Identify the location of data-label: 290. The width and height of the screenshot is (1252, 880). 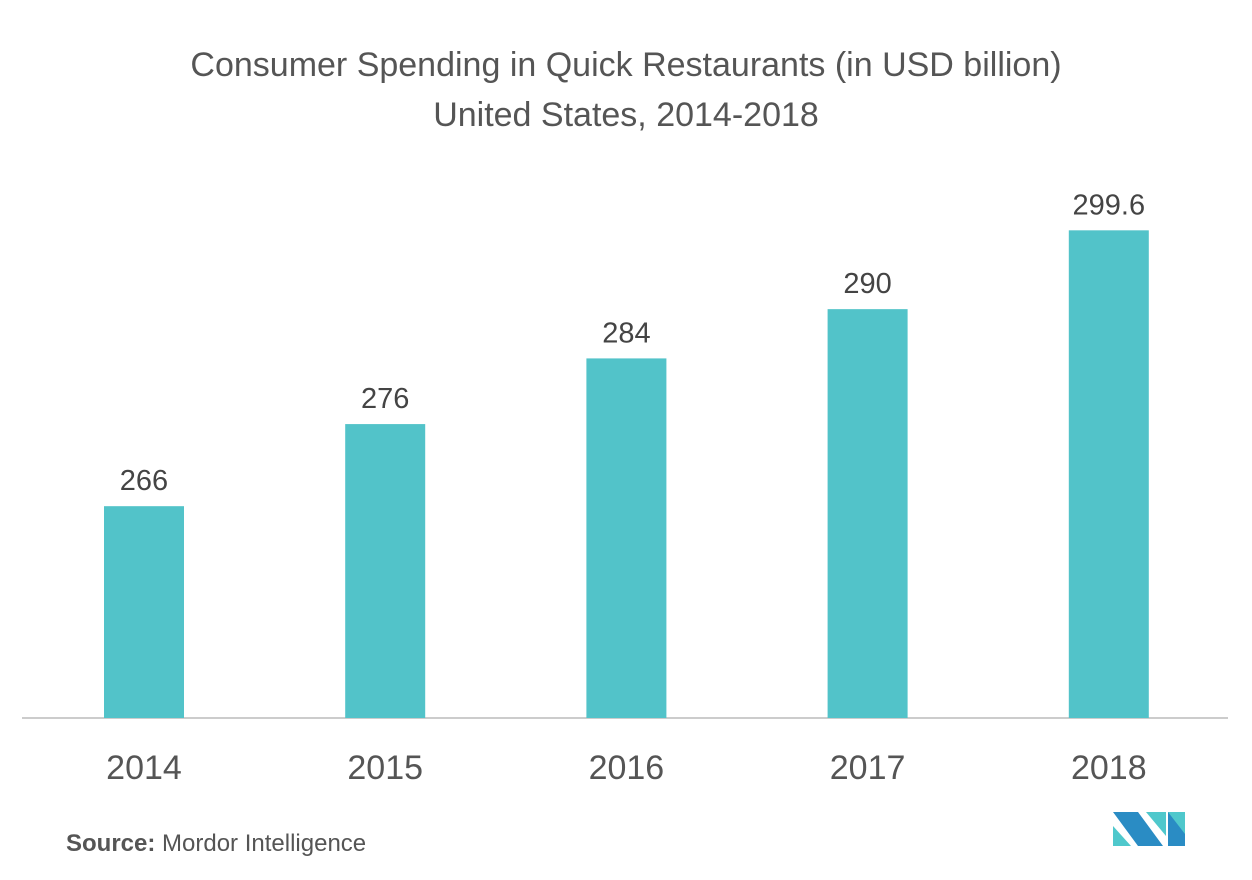
(867, 284).